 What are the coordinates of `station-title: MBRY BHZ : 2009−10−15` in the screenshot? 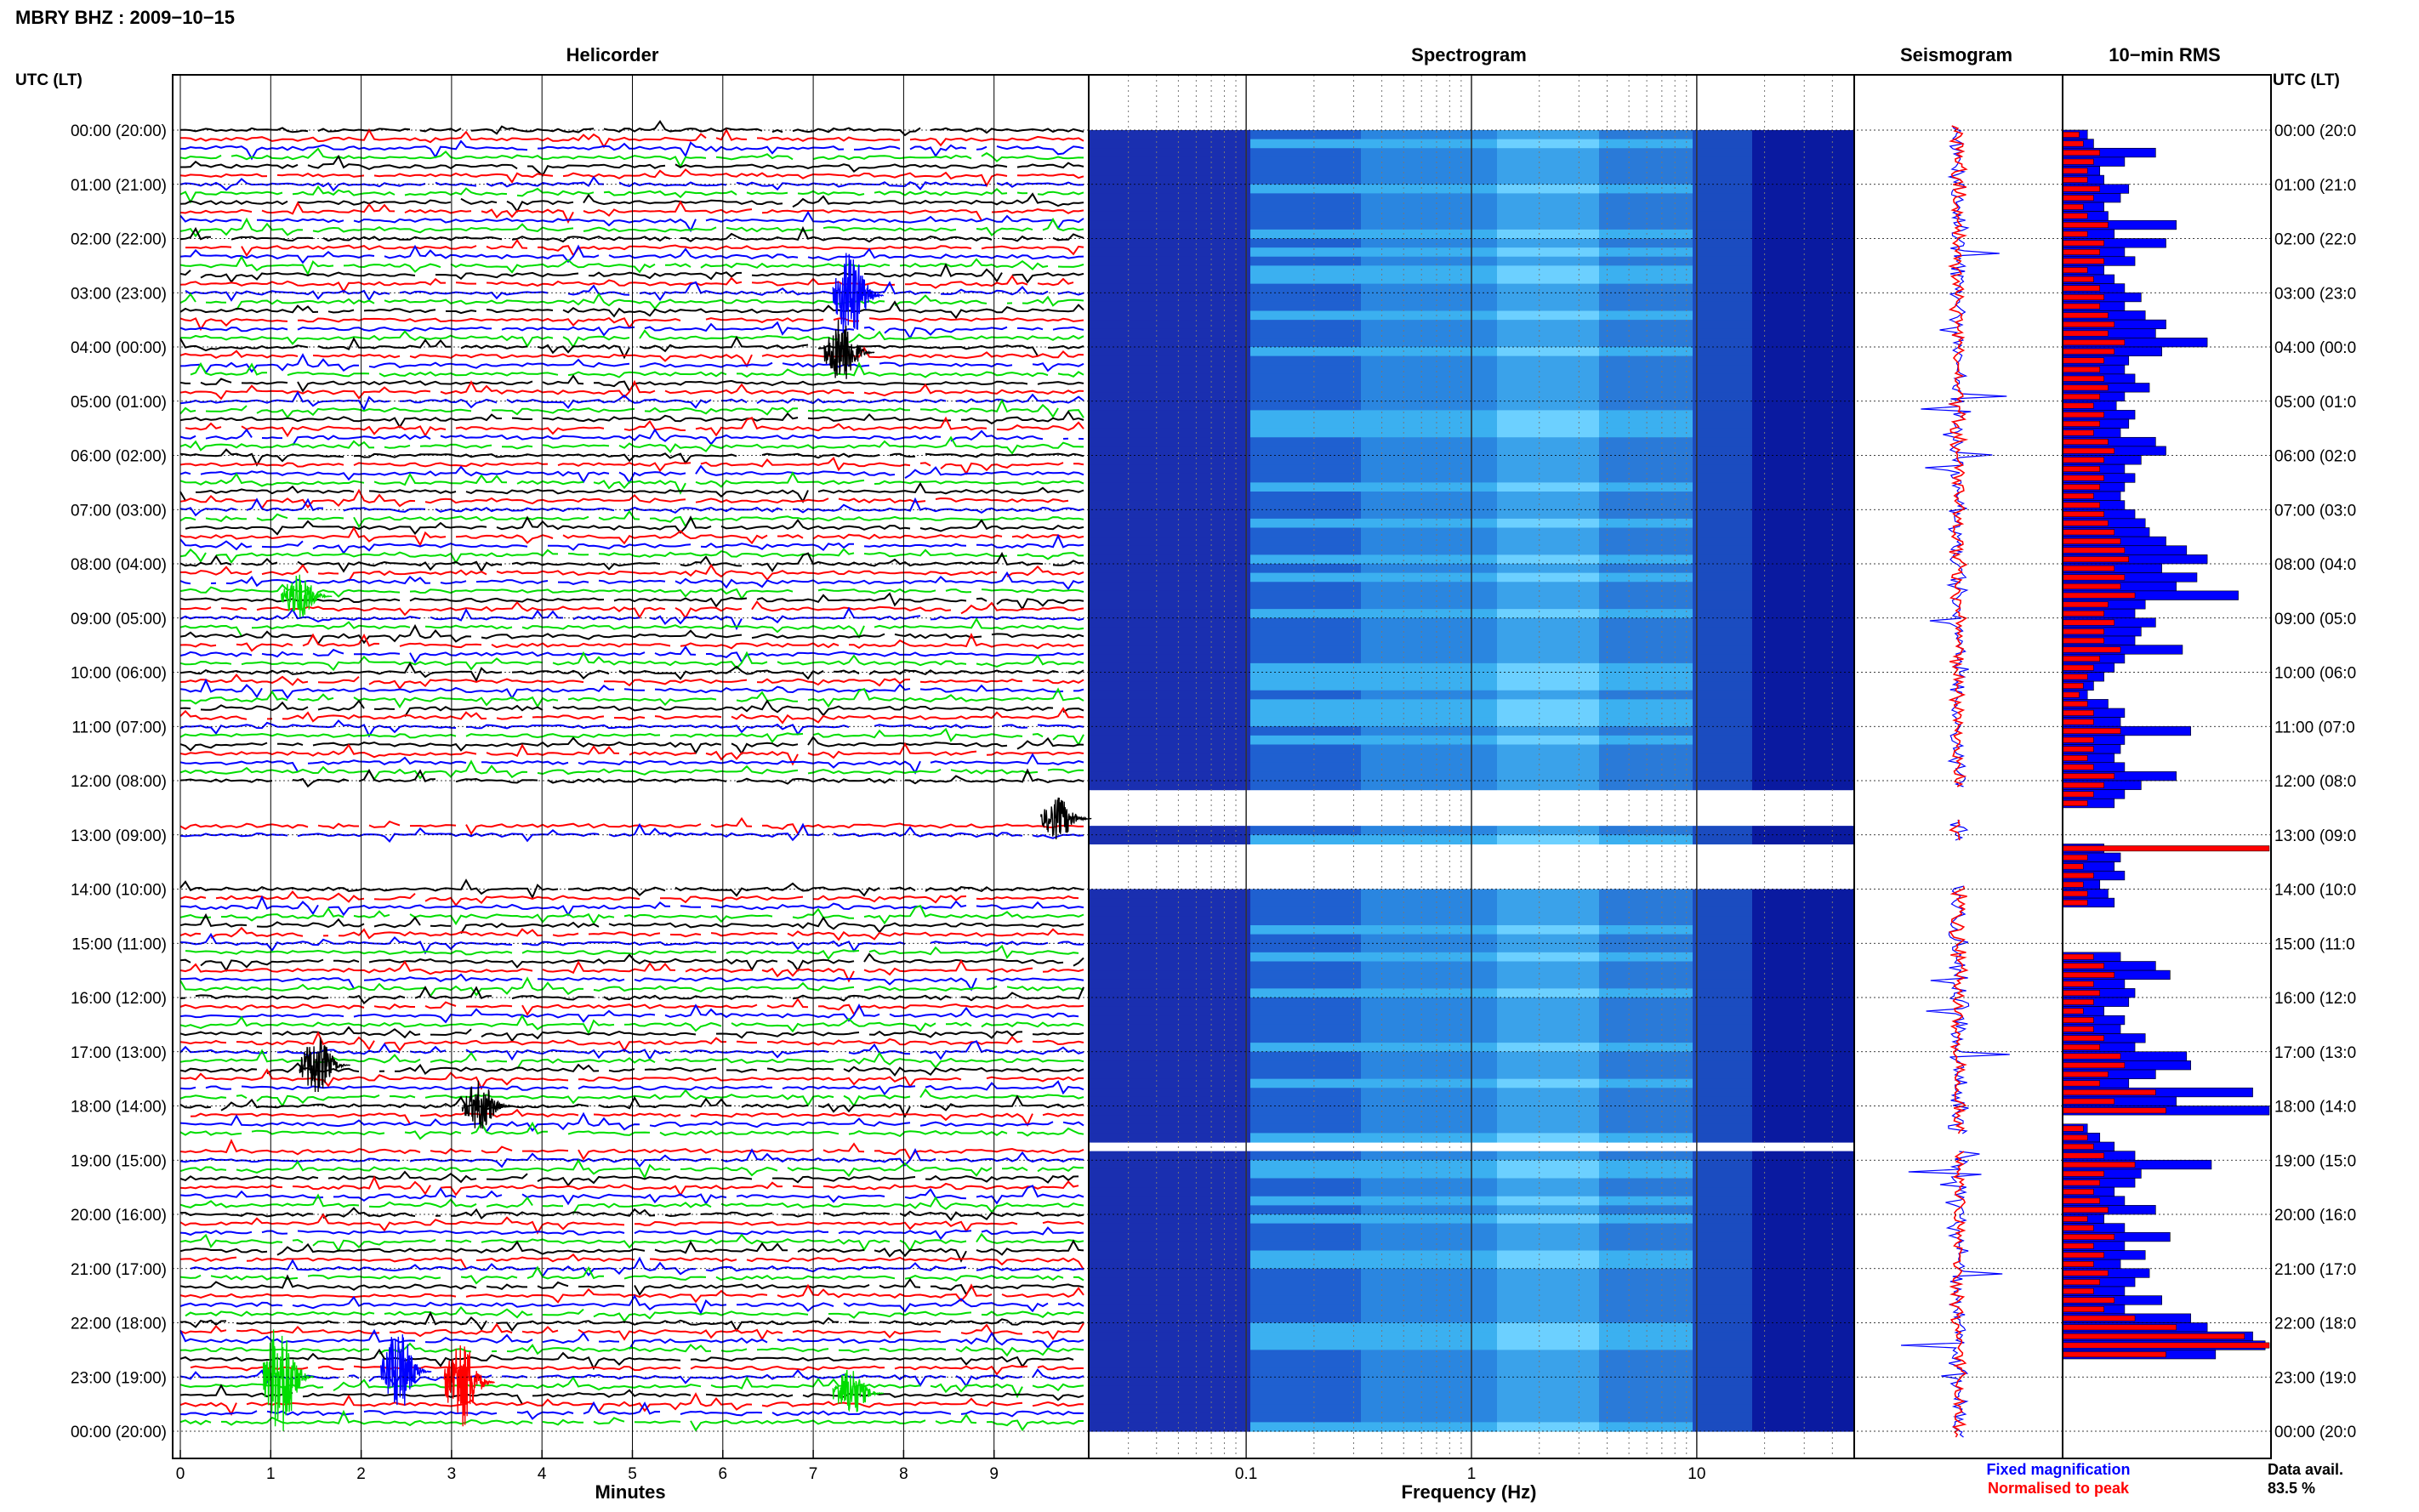 It's located at (125, 17).